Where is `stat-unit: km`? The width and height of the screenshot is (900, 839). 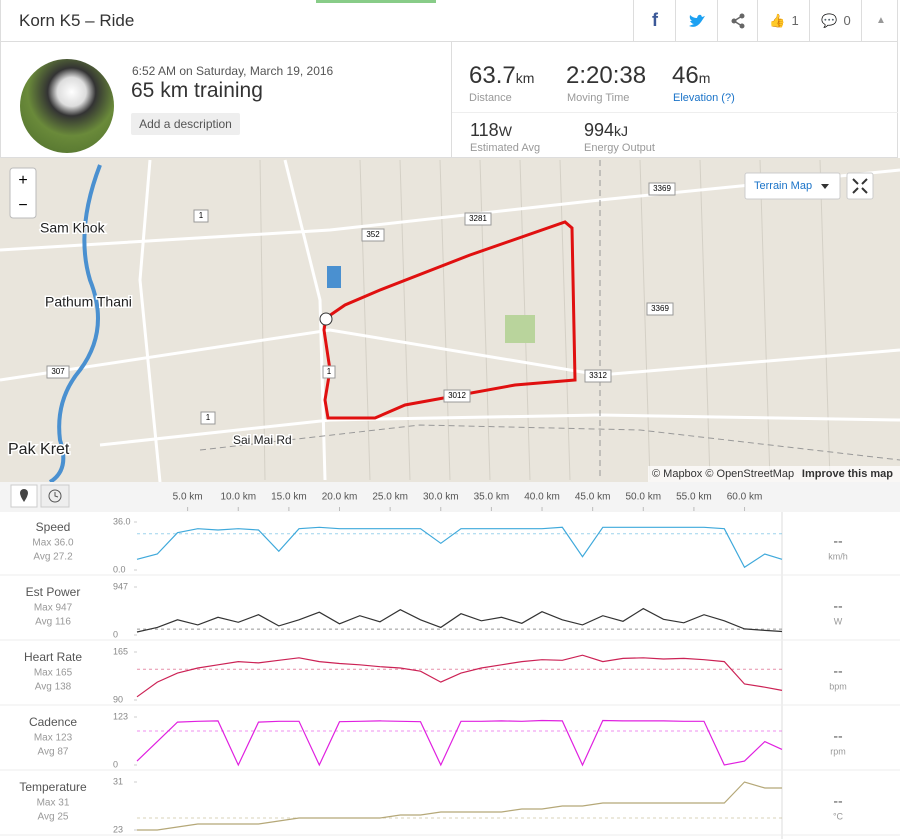 stat-unit: km is located at coordinates (525, 78).